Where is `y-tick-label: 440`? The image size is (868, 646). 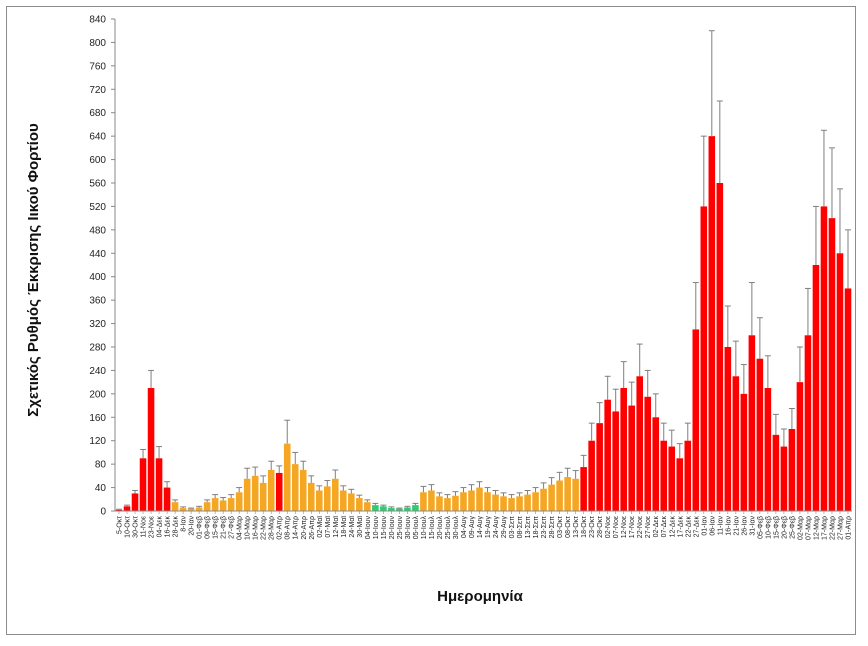 y-tick-label: 440 is located at coordinates (97, 254).